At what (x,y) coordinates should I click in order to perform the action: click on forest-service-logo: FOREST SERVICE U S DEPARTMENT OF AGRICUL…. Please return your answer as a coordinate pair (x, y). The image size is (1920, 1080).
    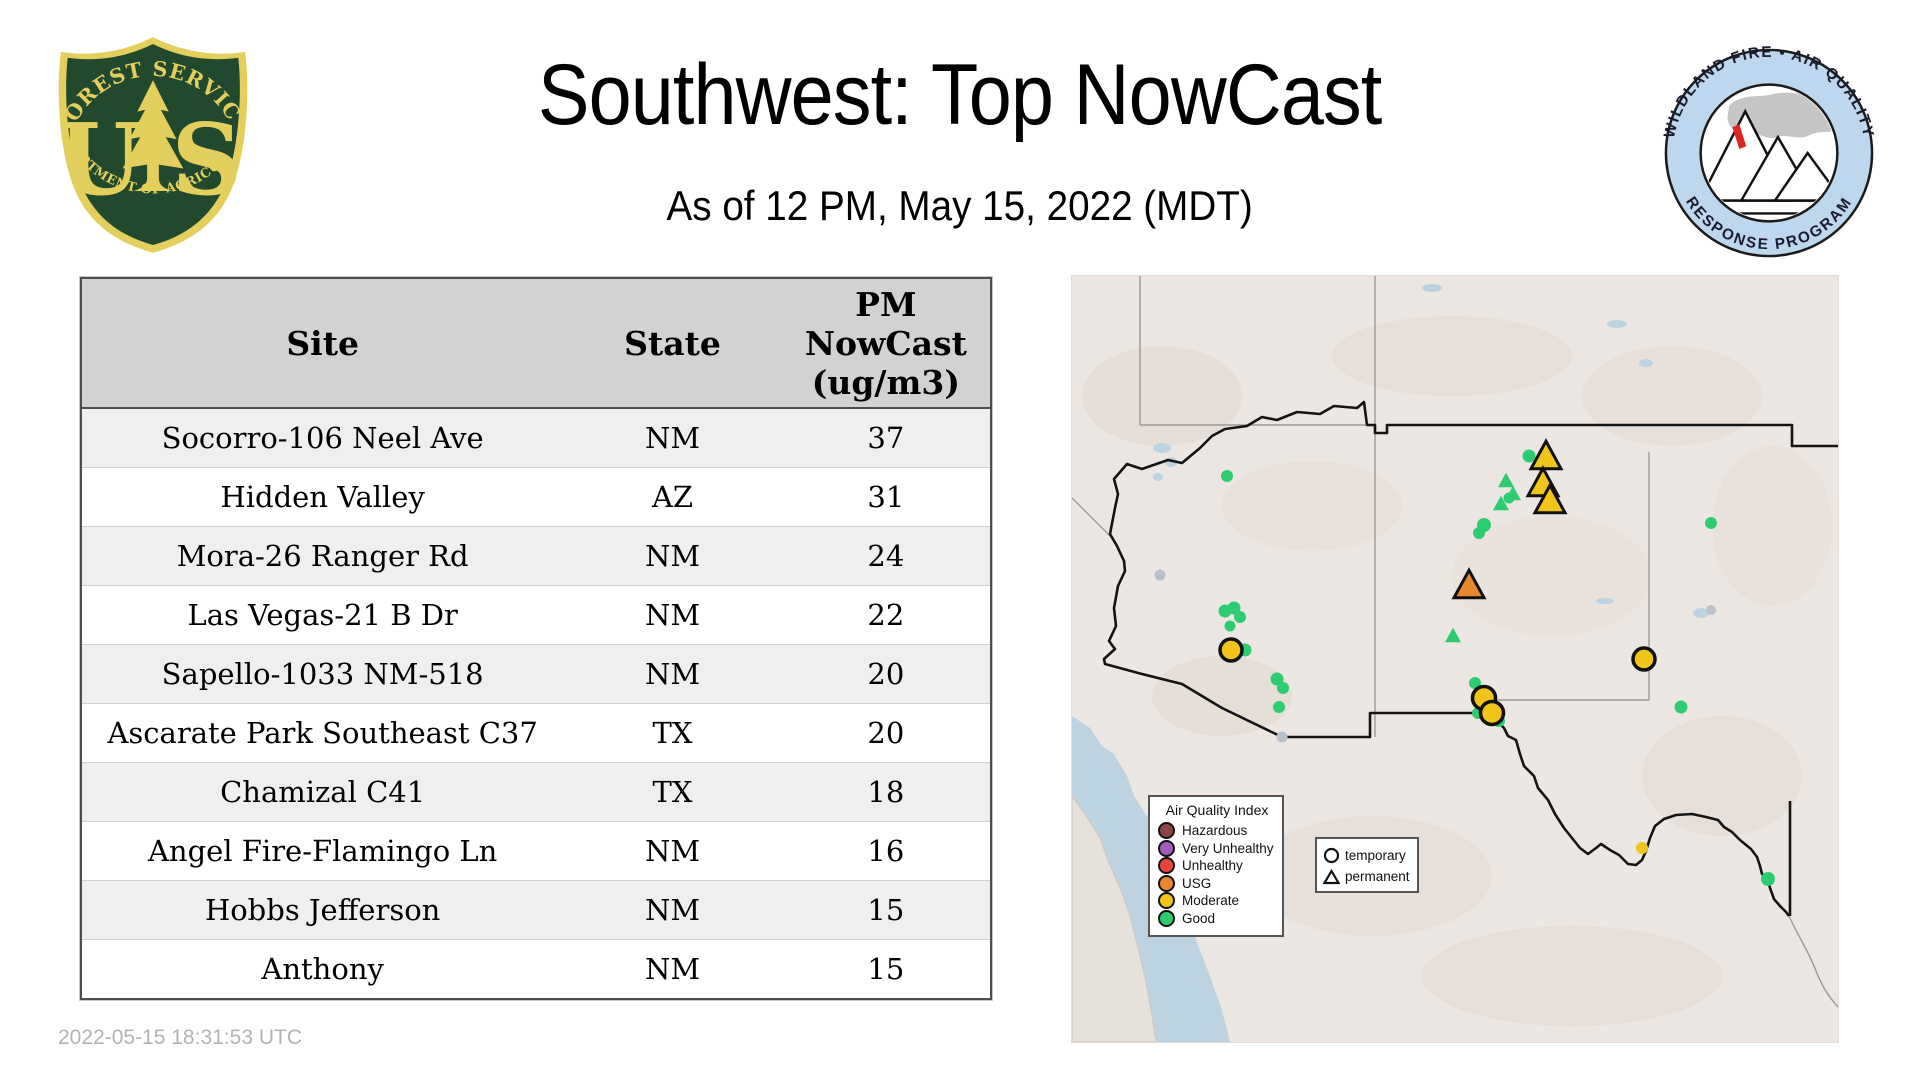
    Looking at the image, I should click on (151, 141).